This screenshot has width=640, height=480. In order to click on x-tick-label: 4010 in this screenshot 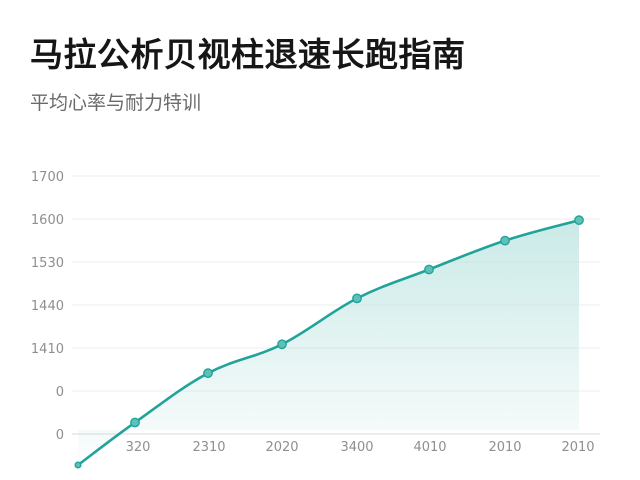, I will do `click(429, 447)`.